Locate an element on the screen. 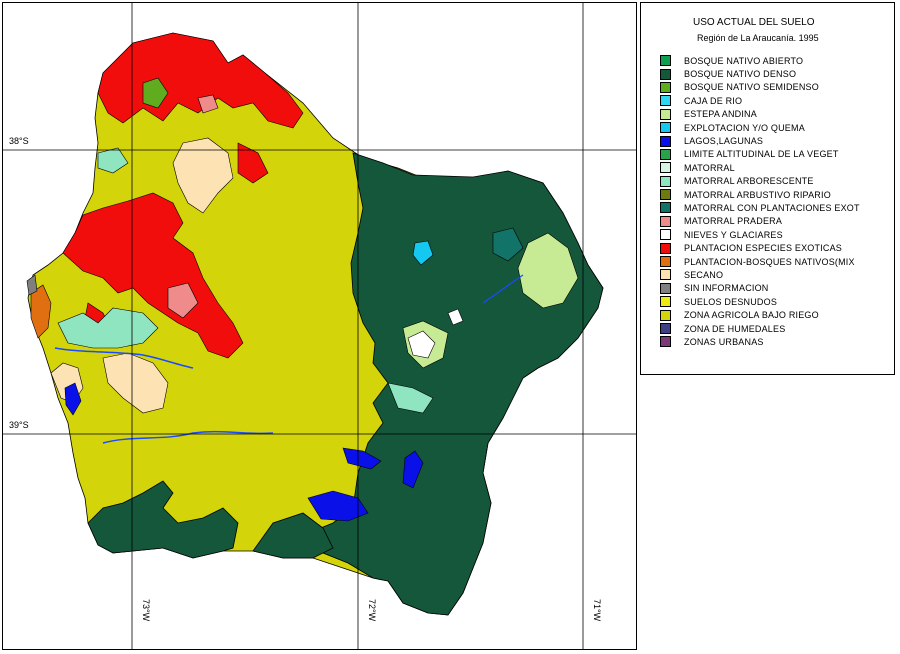 The height and width of the screenshot is (654, 900). legend-label: ZONAS URBANAS is located at coordinates (724, 341).